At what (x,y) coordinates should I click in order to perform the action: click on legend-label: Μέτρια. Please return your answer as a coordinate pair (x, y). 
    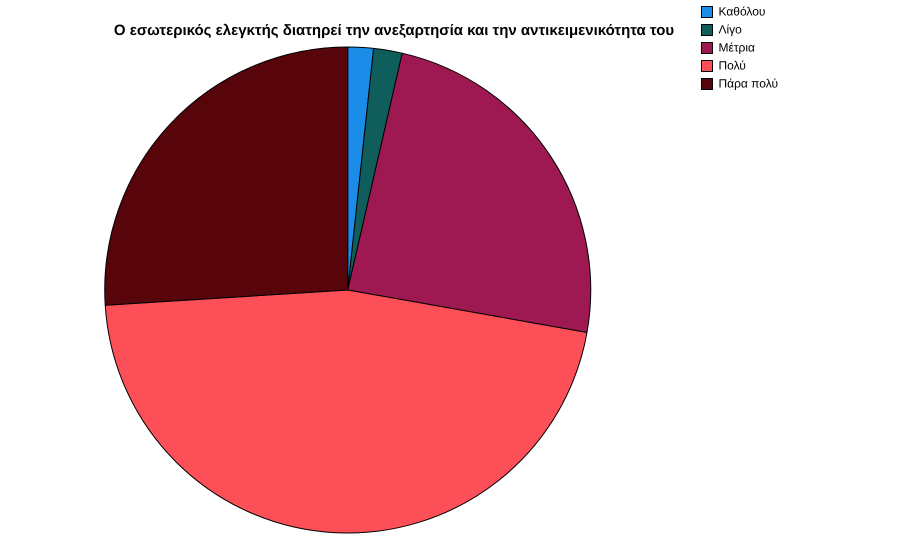
    Looking at the image, I should click on (737, 47).